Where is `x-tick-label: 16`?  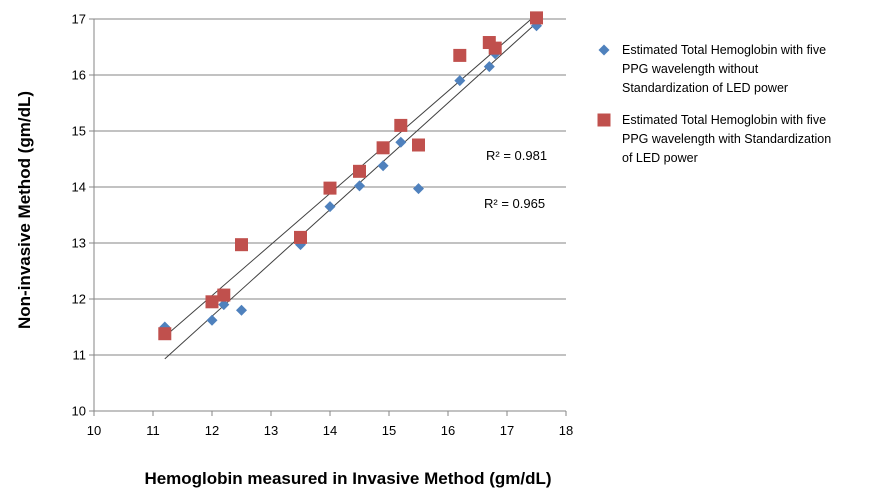 x-tick-label: 16 is located at coordinates (448, 430).